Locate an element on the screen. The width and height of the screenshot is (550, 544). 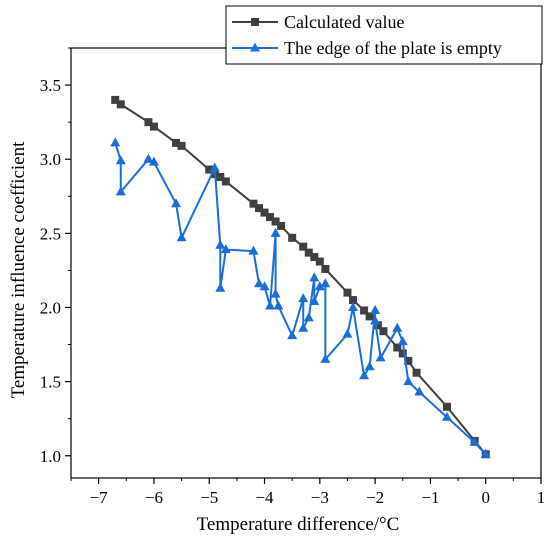
y-tick-label: 3.5 is located at coordinates (50, 85).